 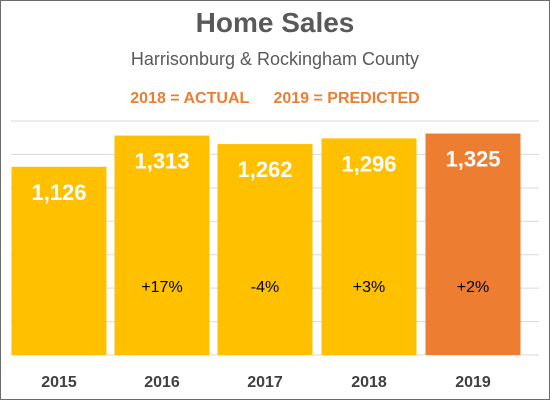 I want to click on value-label-2016: 1,313, so click(x=161, y=161).